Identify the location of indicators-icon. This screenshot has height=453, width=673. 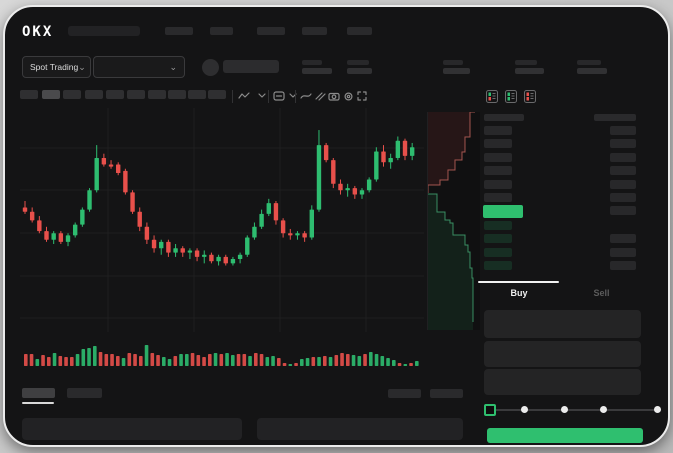
(279, 96).